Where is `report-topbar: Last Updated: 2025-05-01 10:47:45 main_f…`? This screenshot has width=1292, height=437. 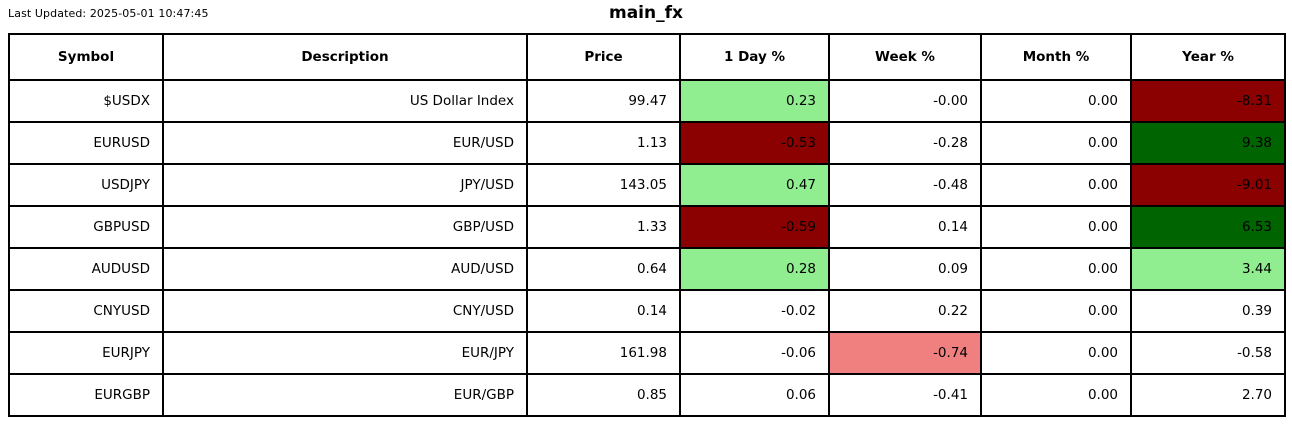 report-topbar: Last Updated: 2025-05-01 10:47:45 main_f… is located at coordinates (646, 16).